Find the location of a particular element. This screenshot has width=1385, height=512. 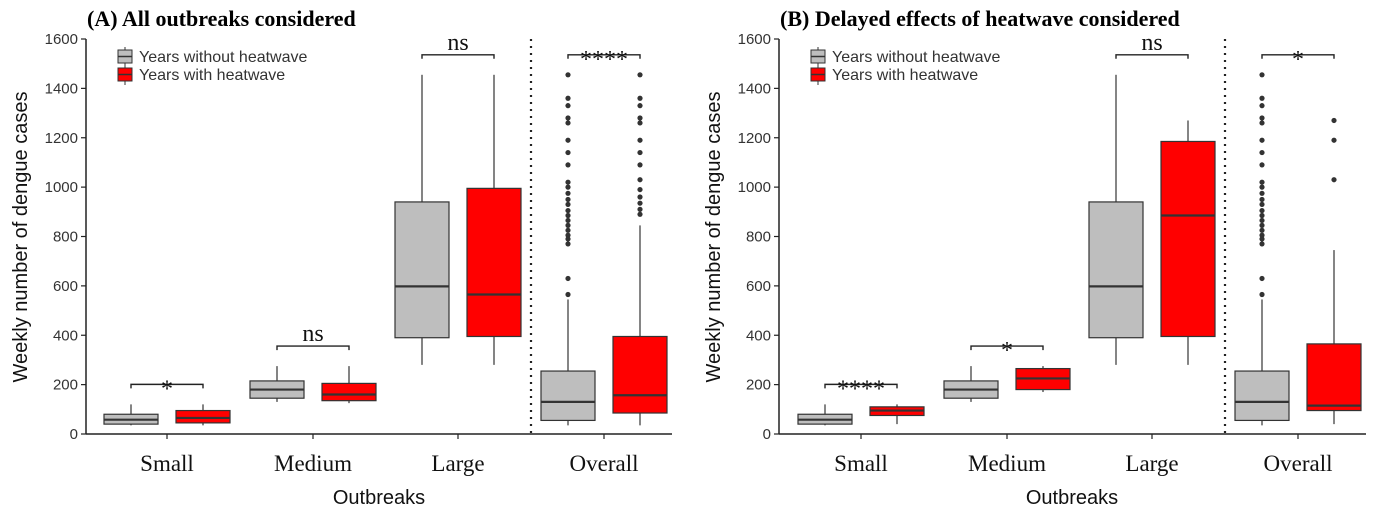

box-years-without-heatwave-overall is located at coordinates (568, 249).